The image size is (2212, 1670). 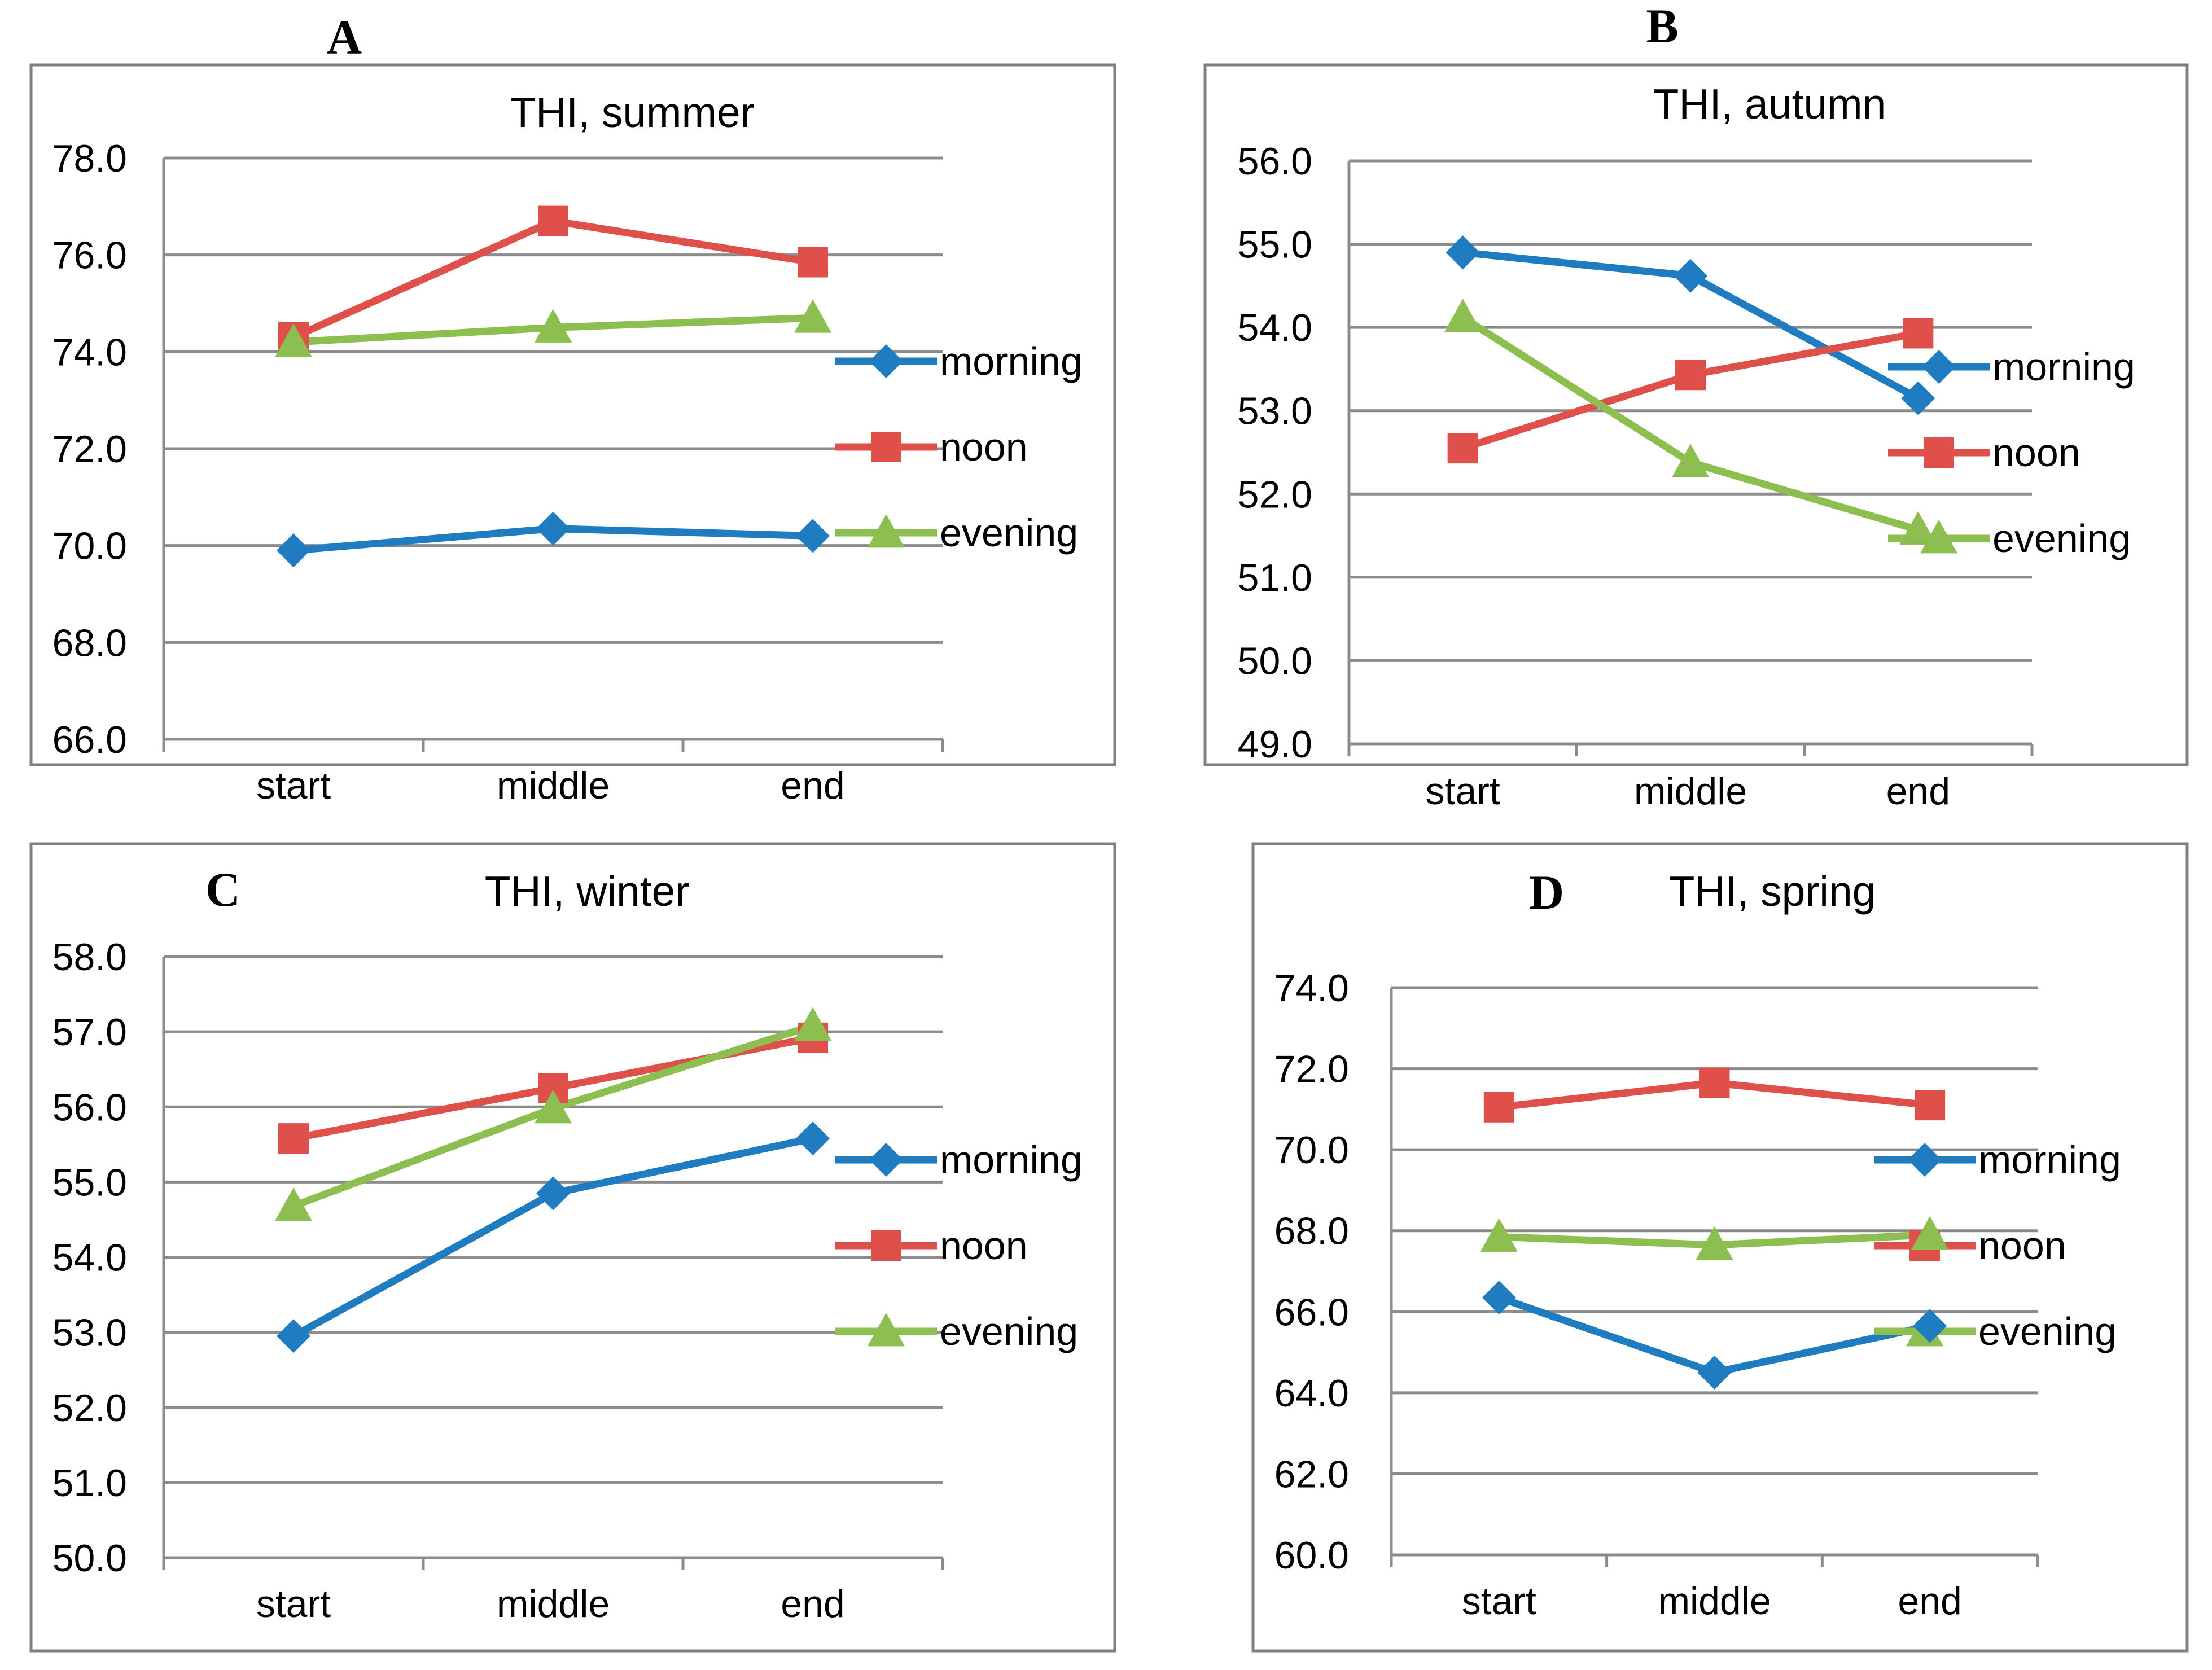 What do you see at coordinates (89, 1333) in the screenshot?
I see `chart-c-ytick-label: 53.0` at bounding box center [89, 1333].